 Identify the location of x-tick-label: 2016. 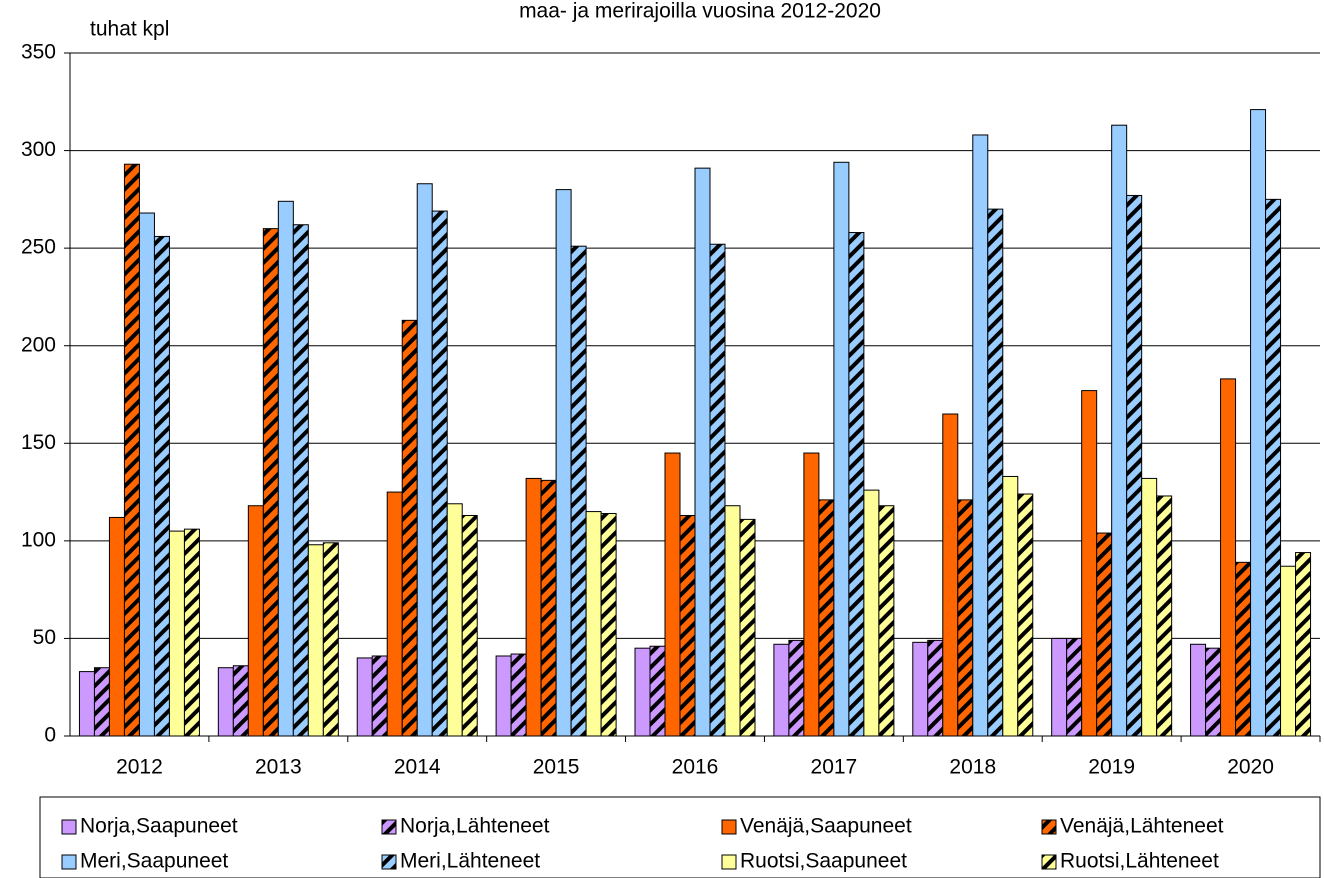
(695, 767).